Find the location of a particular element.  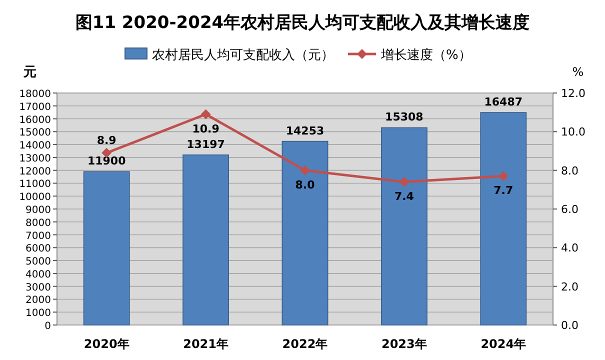

y-tick-label: 14000 is located at coordinates (35, 146).